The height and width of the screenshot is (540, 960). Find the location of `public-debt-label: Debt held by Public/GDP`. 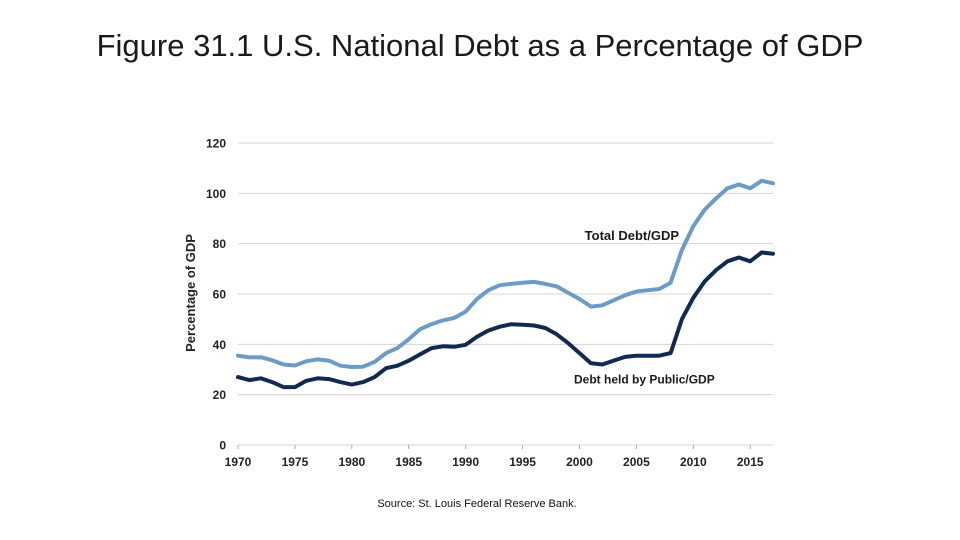

public-debt-label: Debt held by Public/GDP is located at coordinates (644, 379).